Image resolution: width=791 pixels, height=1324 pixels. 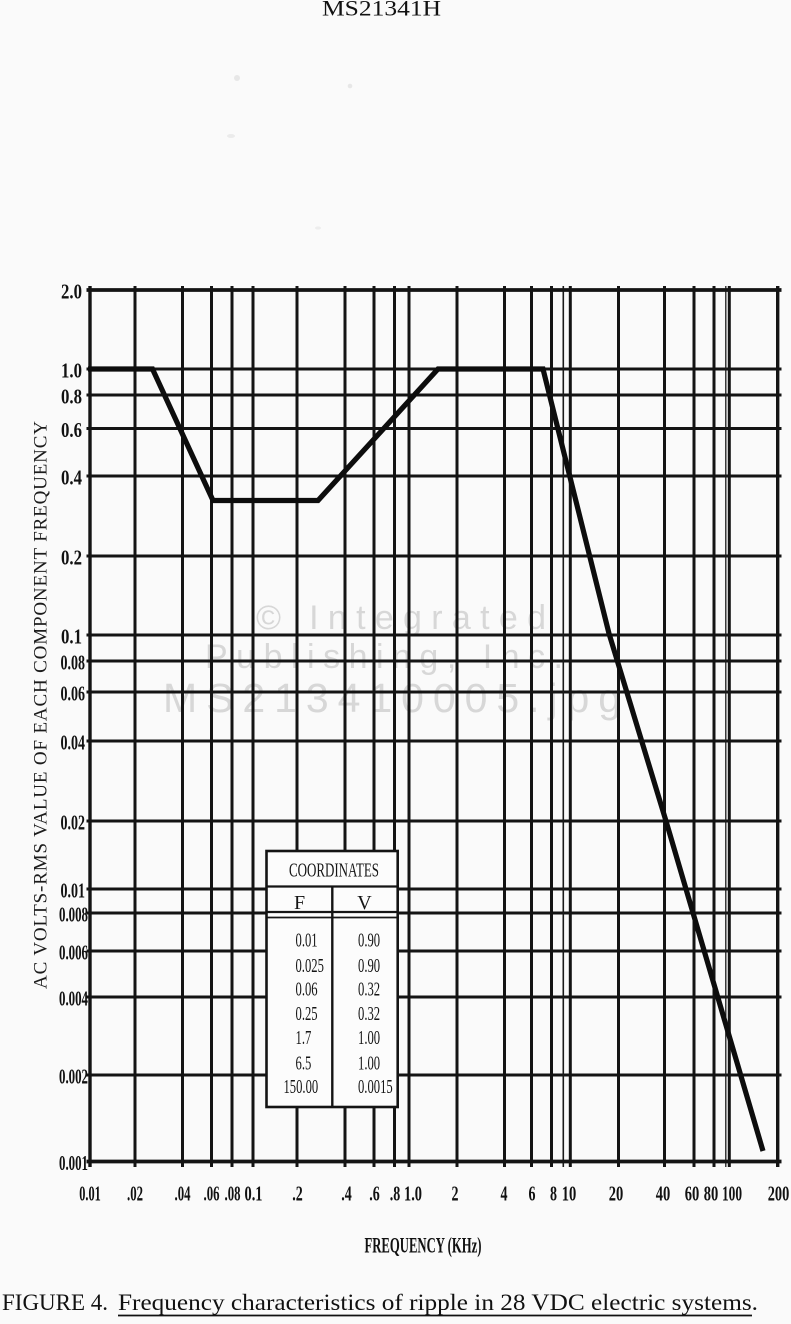 I want to click on svg-text: 0.0015, so click(x=375, y=1087).